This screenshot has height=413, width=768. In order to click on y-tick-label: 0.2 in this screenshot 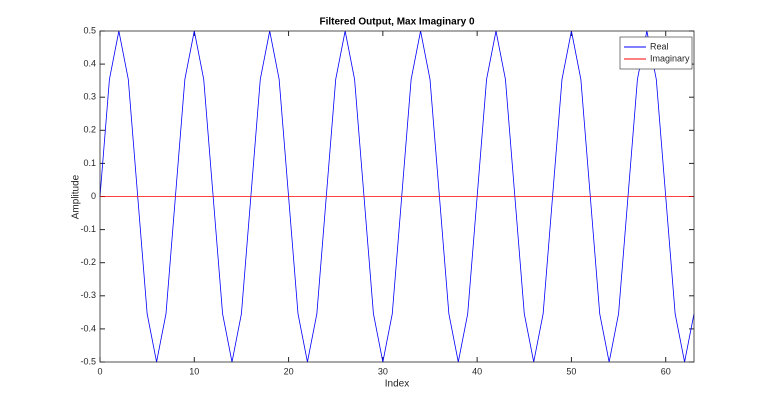, I will do `click(89, 130)`.